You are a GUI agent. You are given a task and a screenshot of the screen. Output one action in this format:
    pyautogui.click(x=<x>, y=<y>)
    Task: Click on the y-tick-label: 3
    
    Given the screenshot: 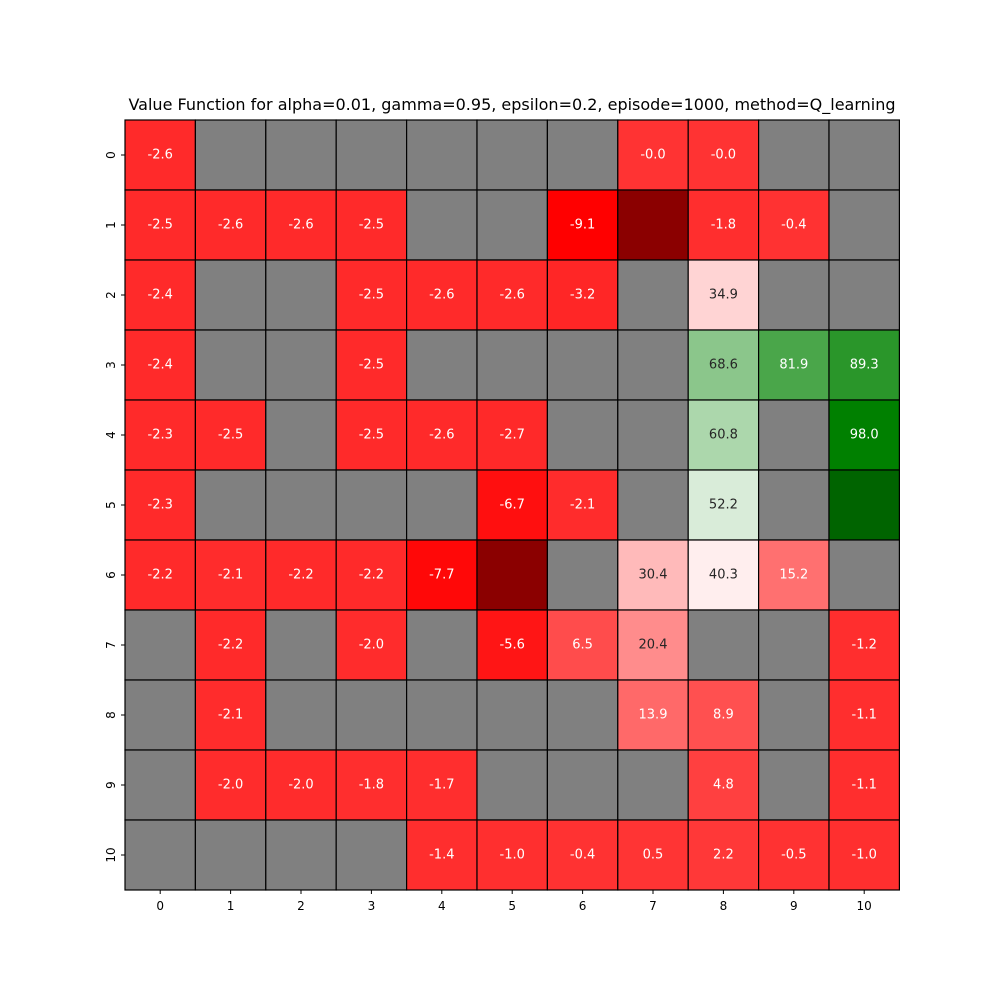 What is the action you would take?
    pyautogui.click(x=111, y=365)
    